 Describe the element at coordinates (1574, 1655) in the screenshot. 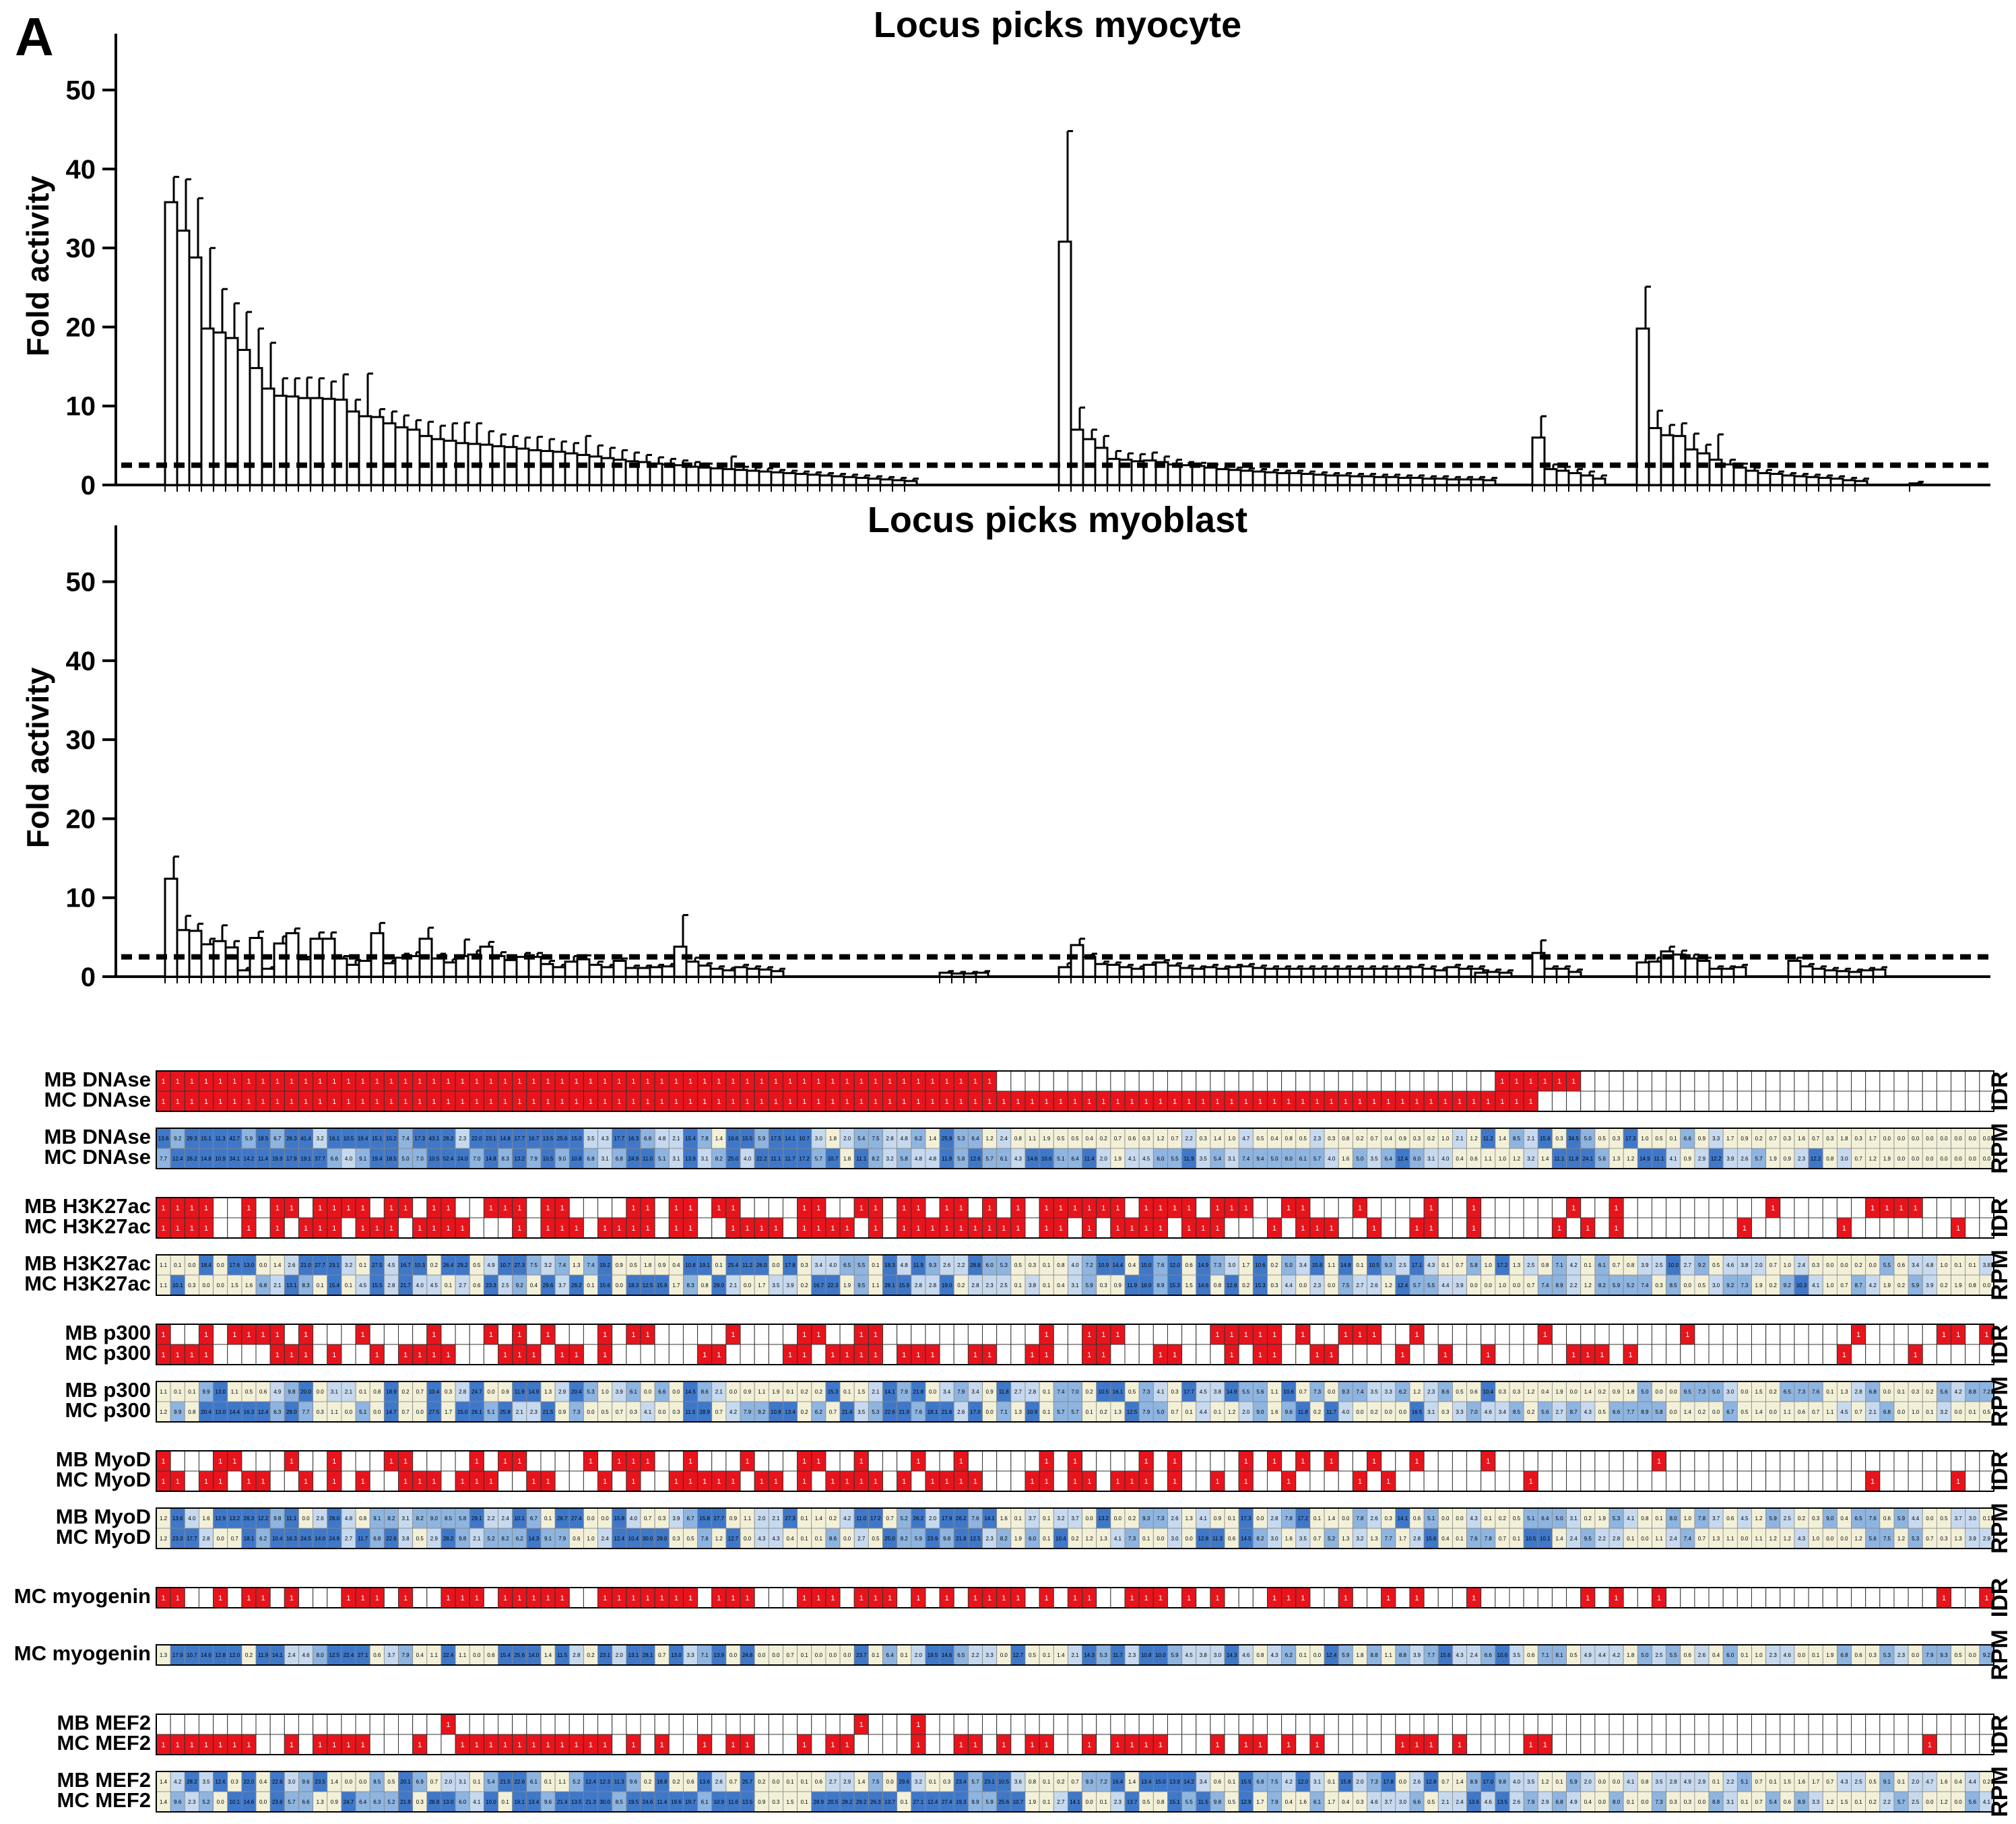

I see `rpm-cell-value: 0.5` at that location.